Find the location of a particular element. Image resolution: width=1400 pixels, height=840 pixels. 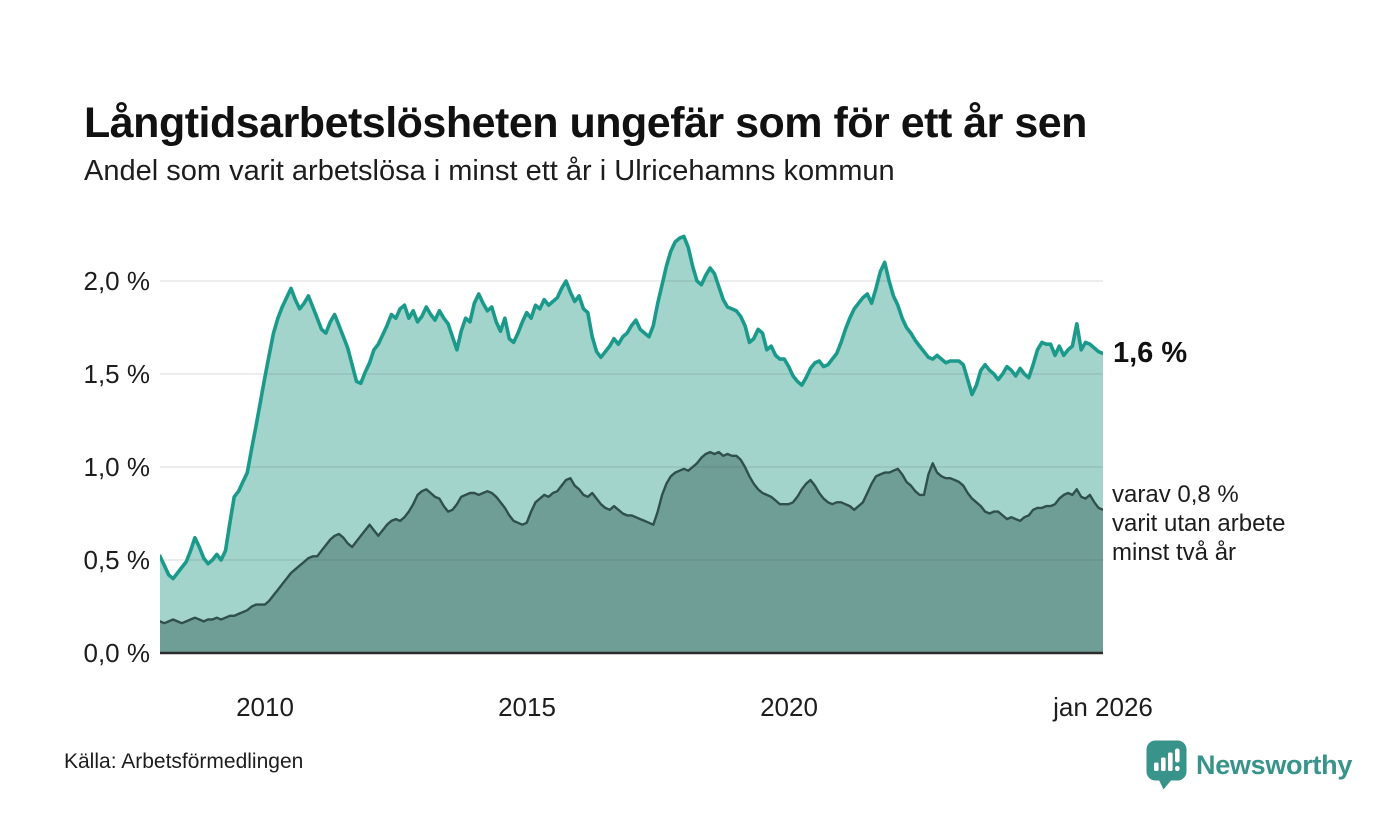

source-note: Källa: Arbetsförmedlingen is located at coordinates (184, 761).